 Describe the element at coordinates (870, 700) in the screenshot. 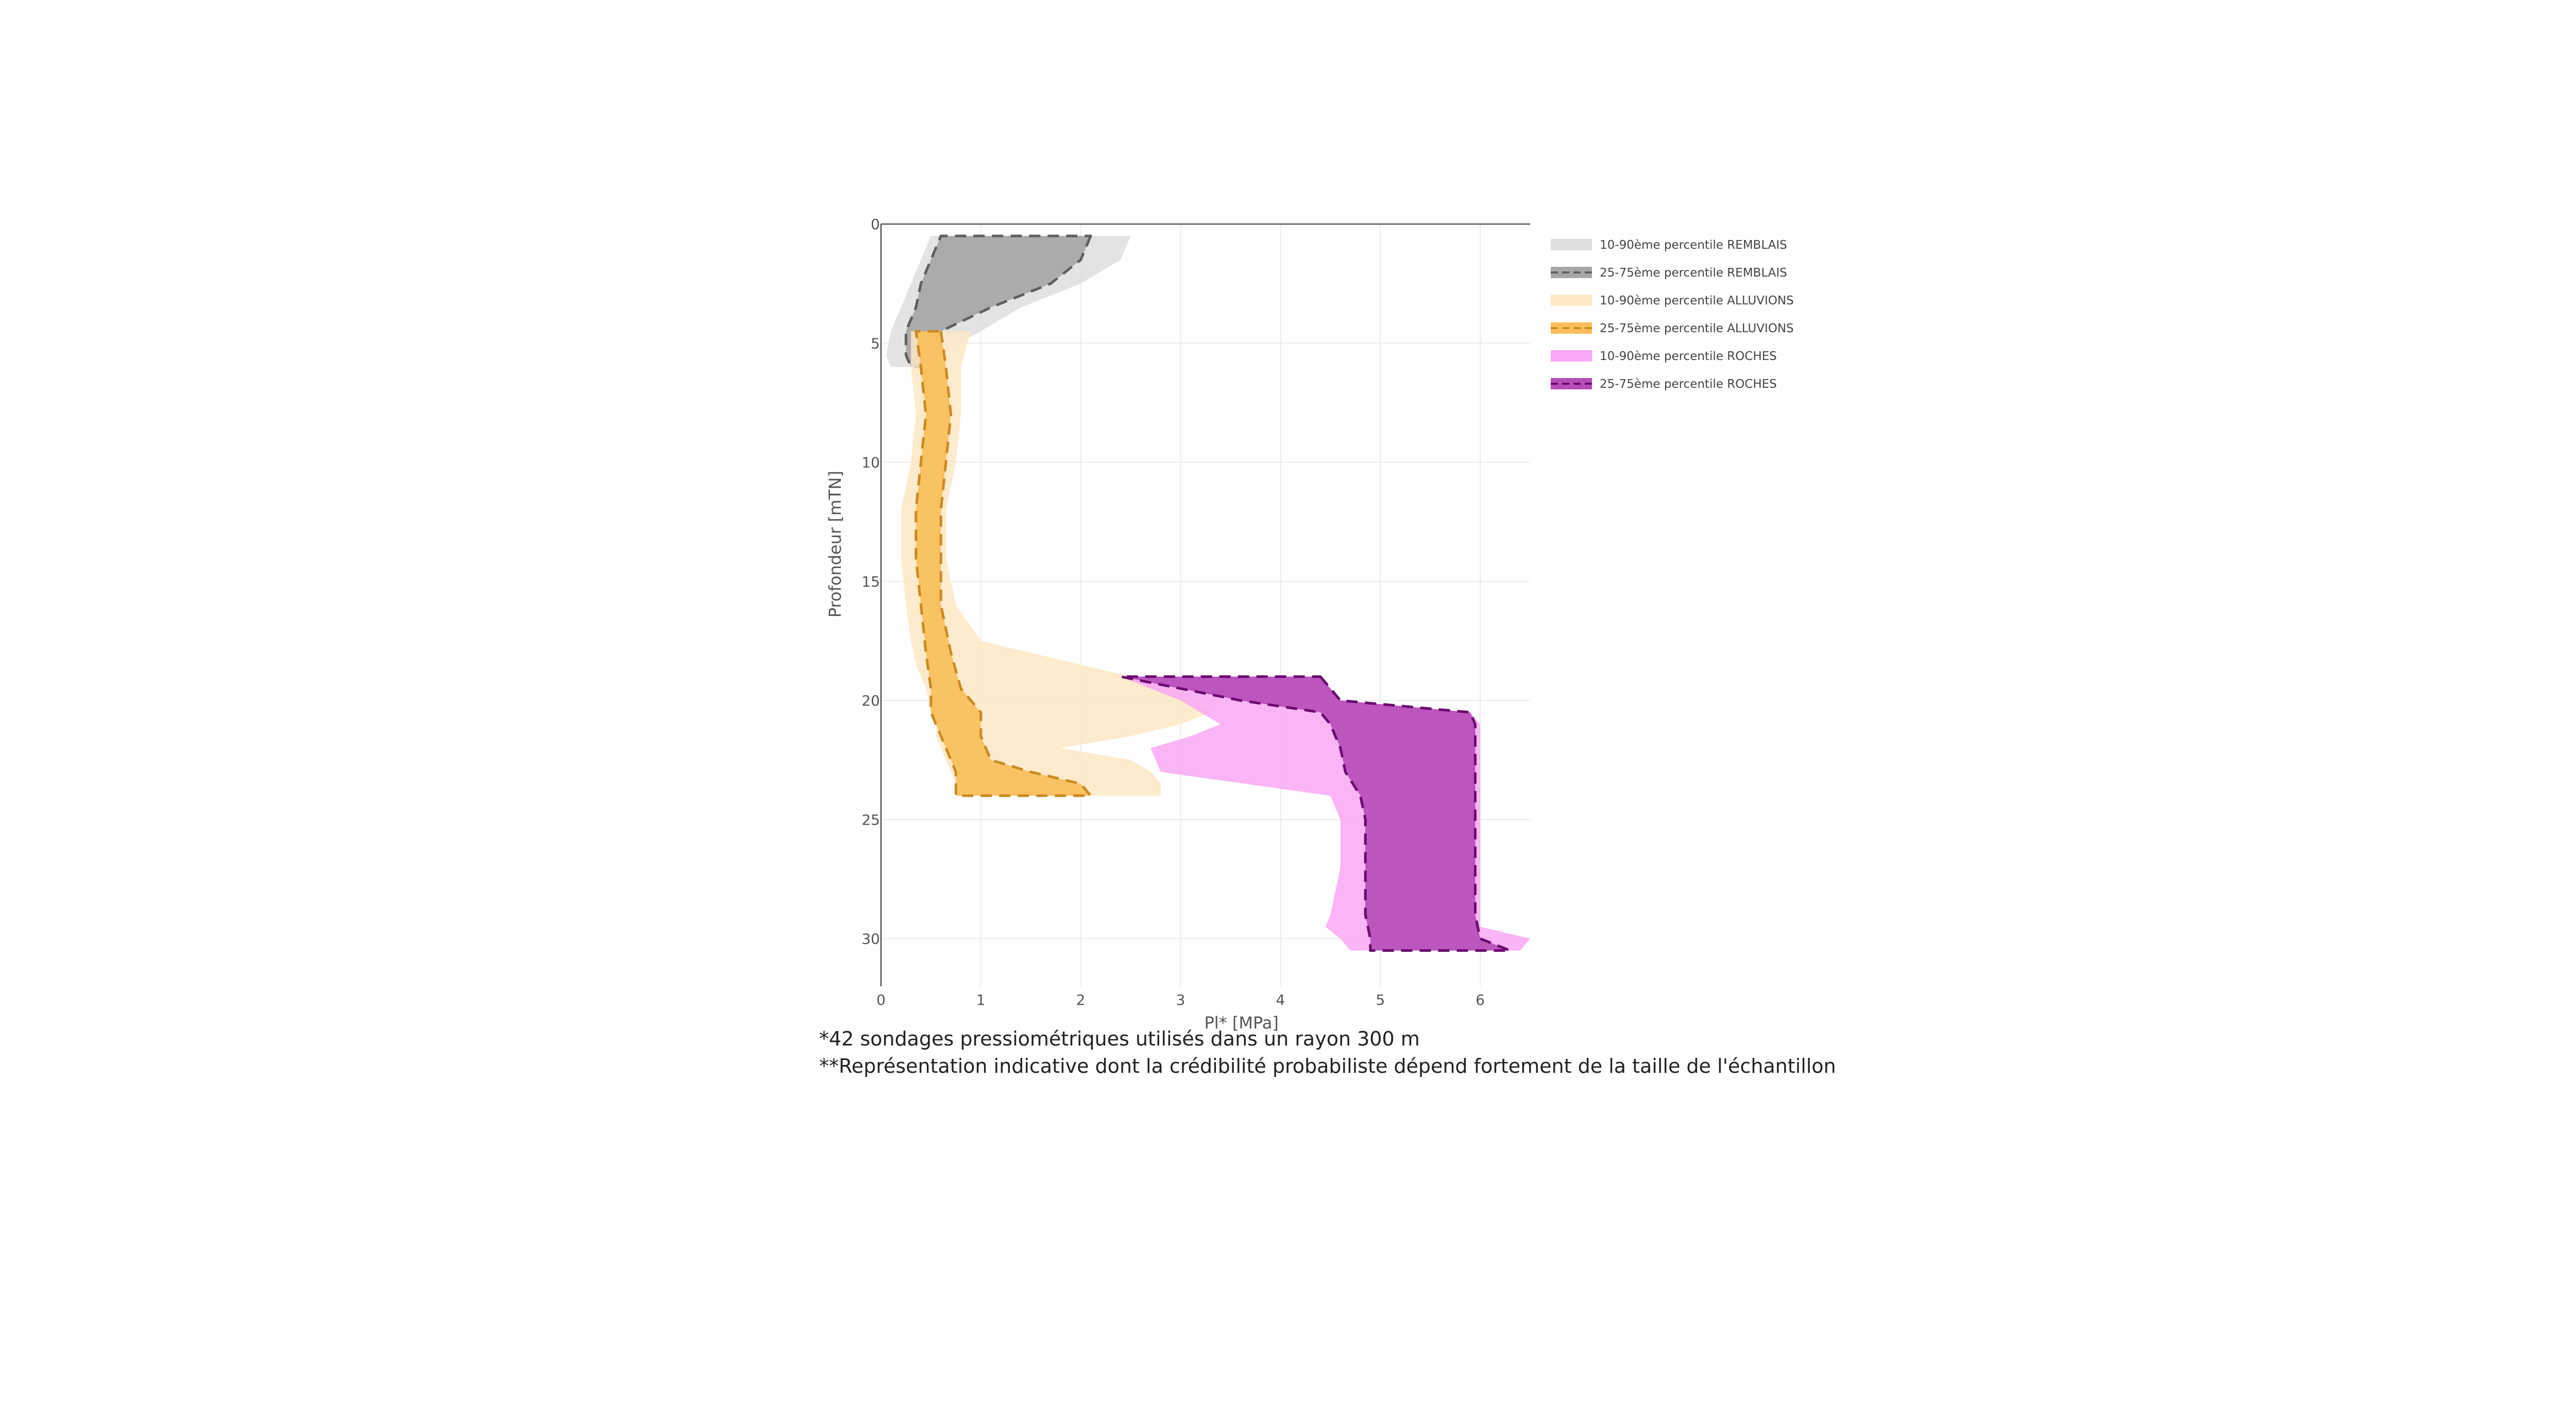

I see `y-tick-label: 20` at that location.